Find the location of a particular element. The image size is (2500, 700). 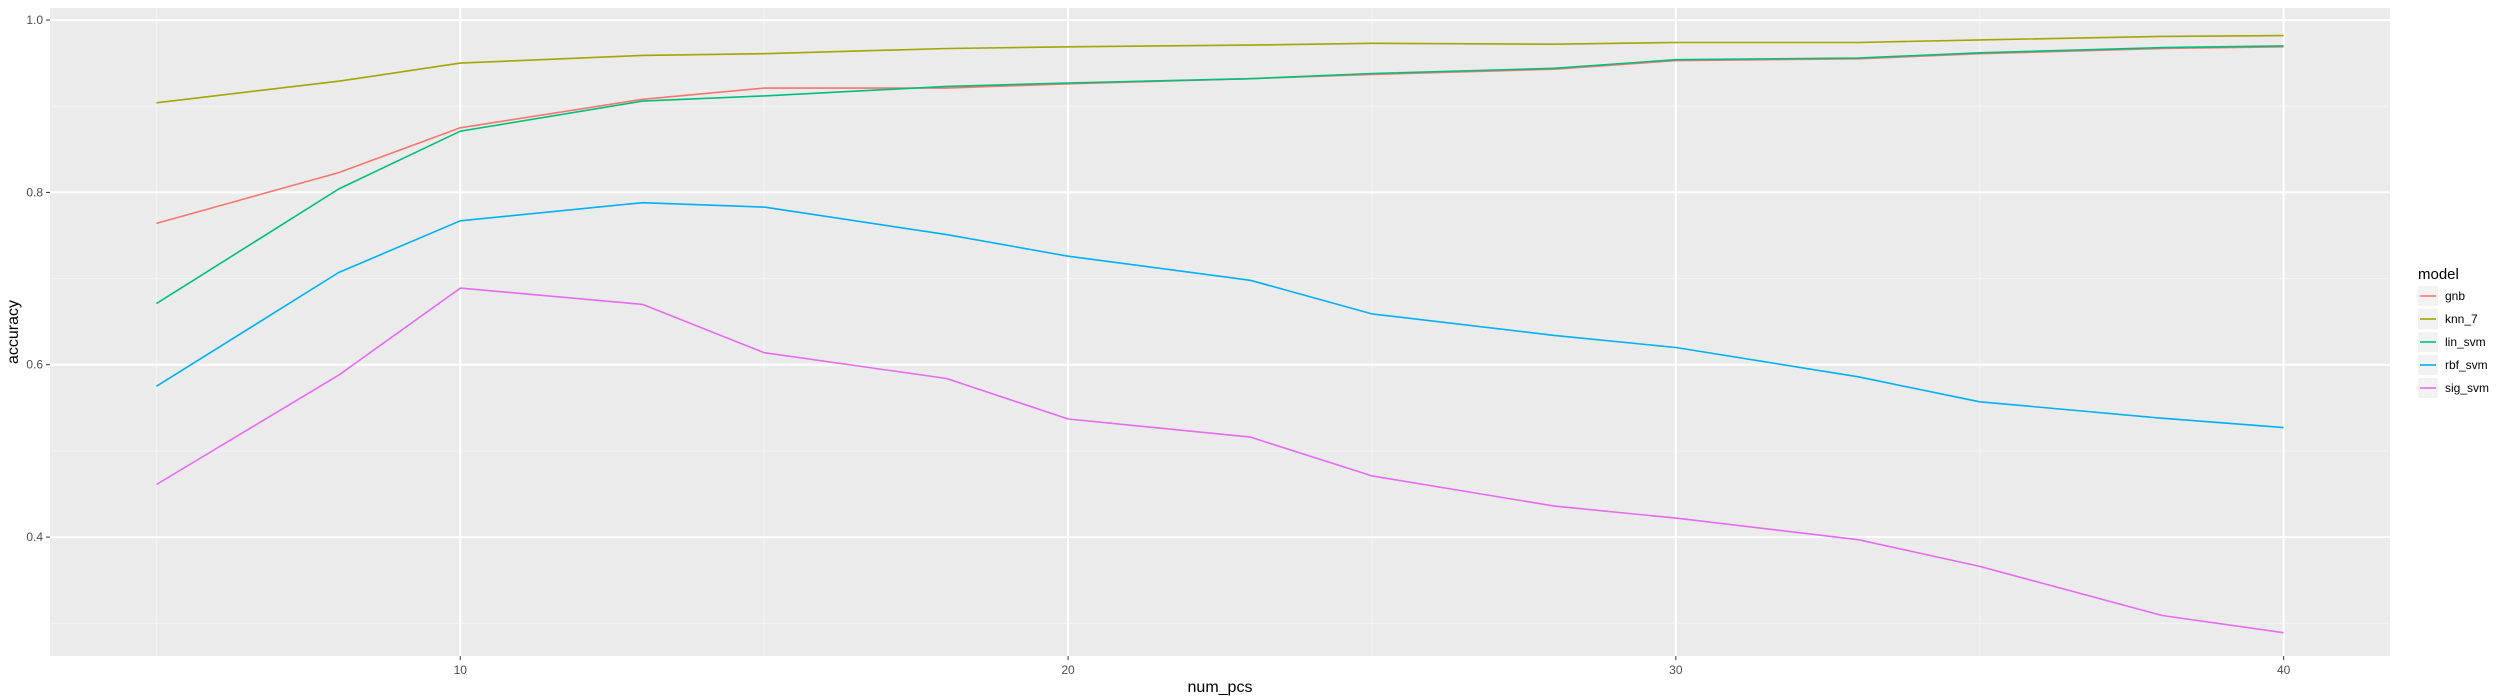

legend-label-lin_svm: lin_svm is located at coordinates (2465, 342).